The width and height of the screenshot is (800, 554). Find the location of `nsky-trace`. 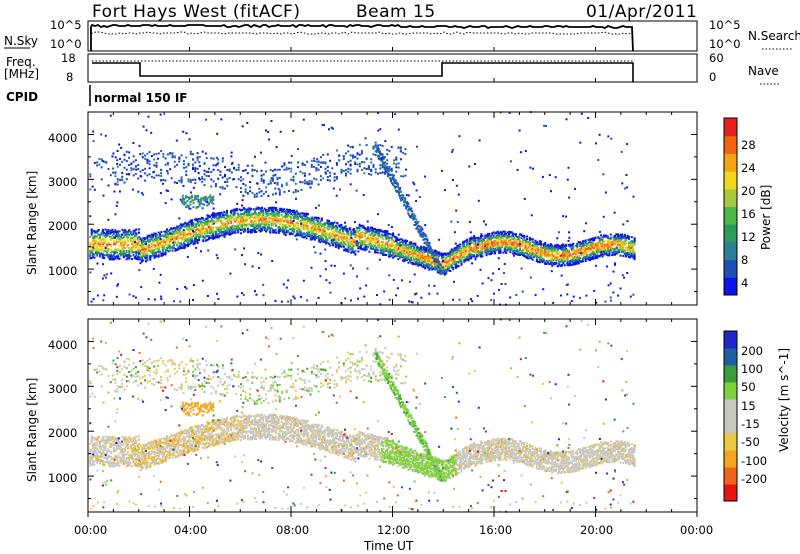

nsky-trace is located at coordinates (362, 37).